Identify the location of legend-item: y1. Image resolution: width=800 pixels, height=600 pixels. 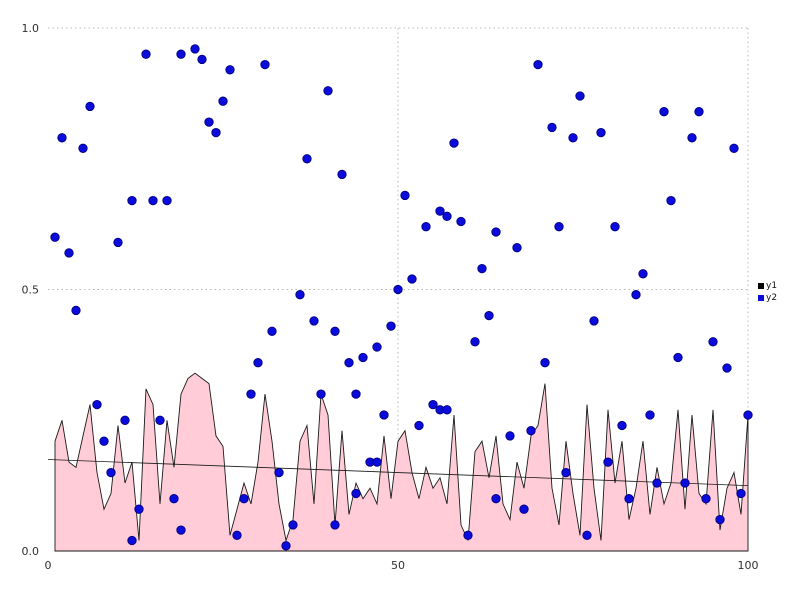
(767, 286).